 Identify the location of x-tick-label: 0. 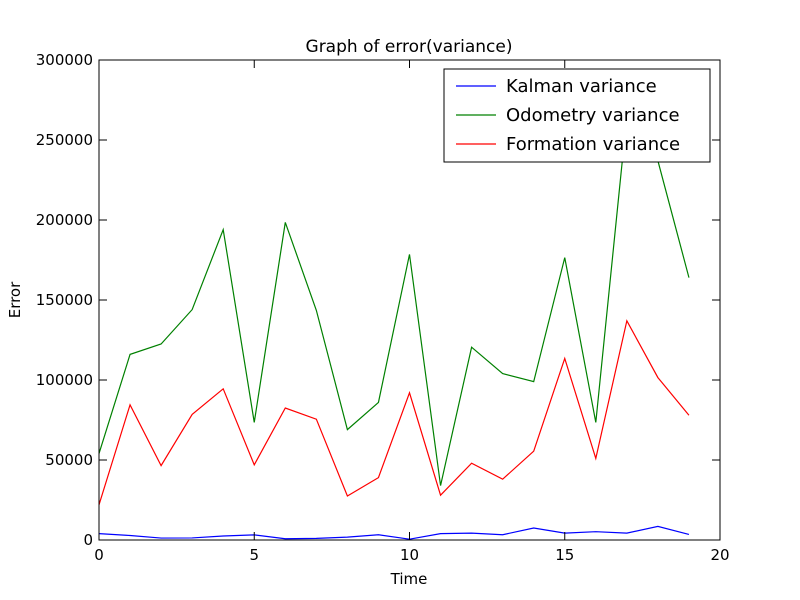
(99, 555).